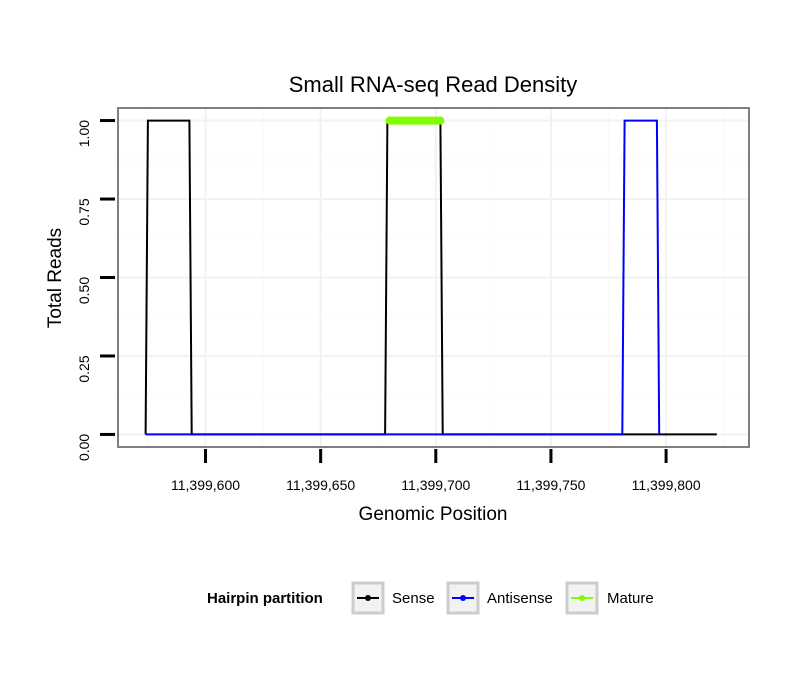 This screenshot has width=810, height=690. I want to click on y-tick-label: 0.00, so click(84, 447).